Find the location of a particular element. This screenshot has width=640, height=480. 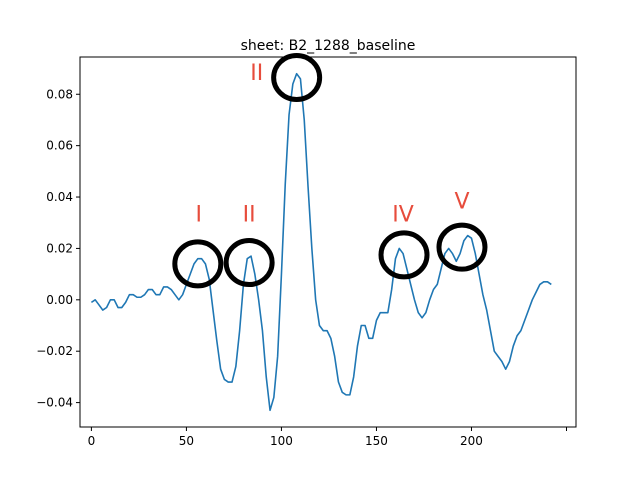

annotation-label-2: II is located at coordinates (256, 73).